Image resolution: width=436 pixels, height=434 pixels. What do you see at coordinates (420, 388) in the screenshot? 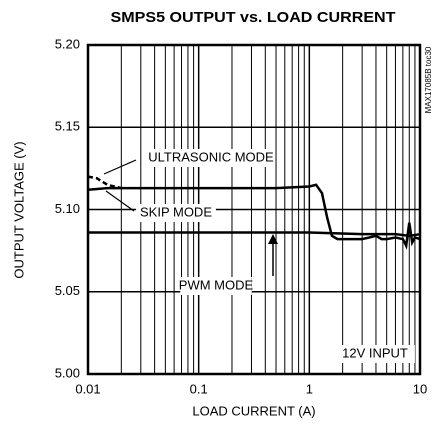
I see `x-tick-label: 10` at bounding box center [420, 388].